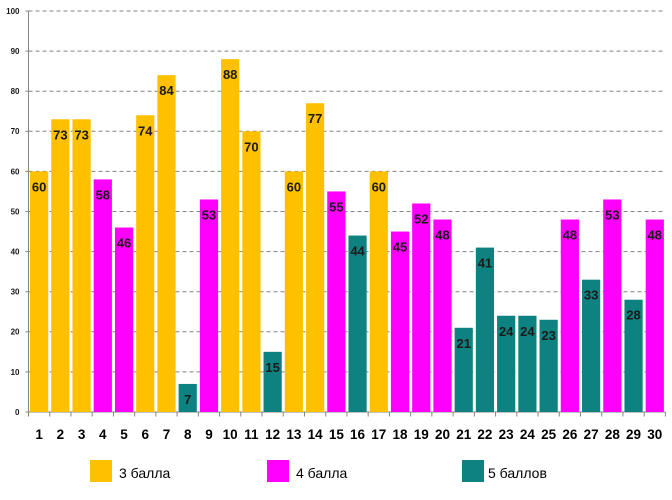 This screenshot has height=500, width=672. What do you see at coordinates (15, 51) in the screenshot?
I see `svg-text: 90` at bounding box center [15, 51].